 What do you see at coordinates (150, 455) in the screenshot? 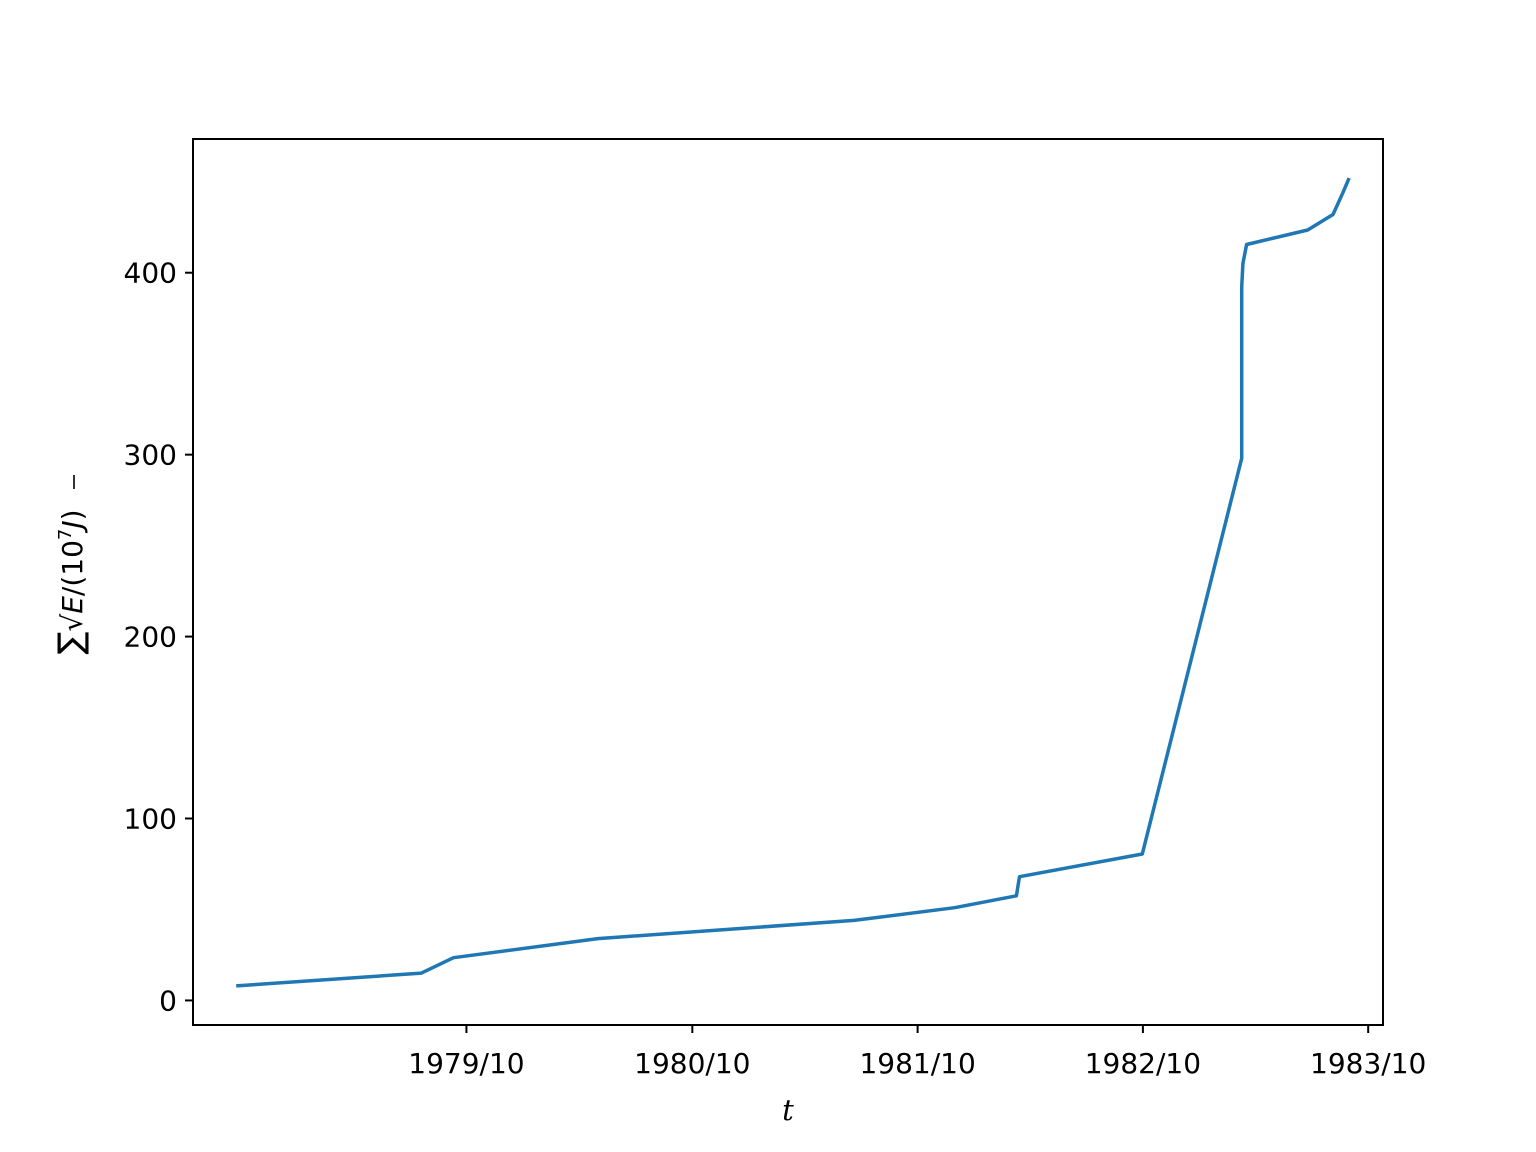
I see `y-tick-label: 300` at bounding box center [150, 455].